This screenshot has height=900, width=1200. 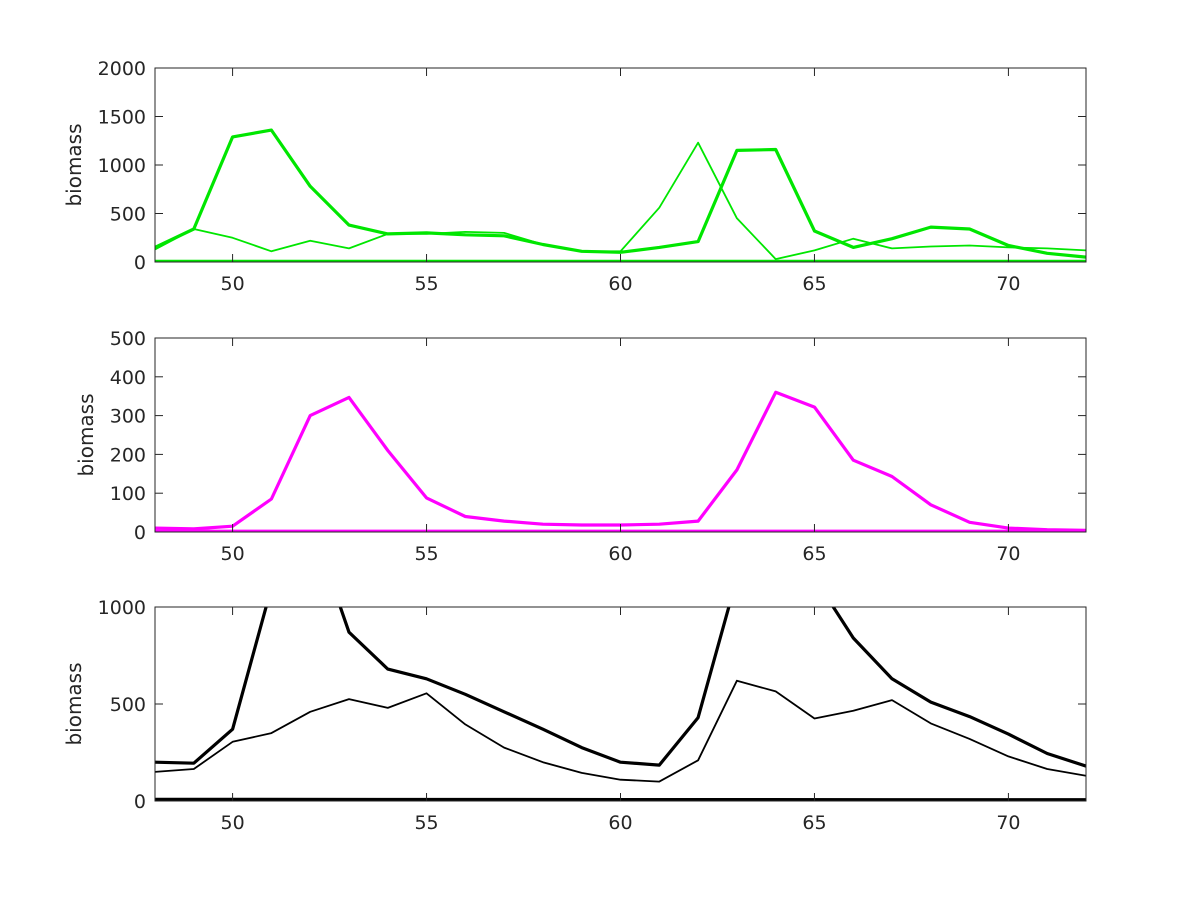 What do you see at coordinates (122, 69) in the screenshot?
I see `y-tick-label: 2000` at bounding box center [122, 69].